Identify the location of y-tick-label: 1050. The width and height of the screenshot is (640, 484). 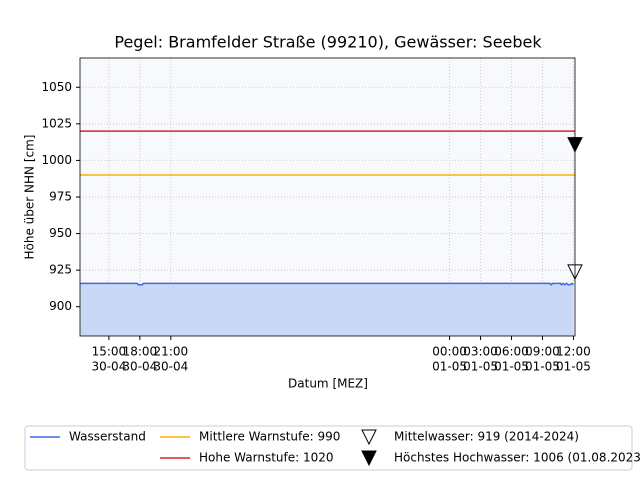
(56, 87).